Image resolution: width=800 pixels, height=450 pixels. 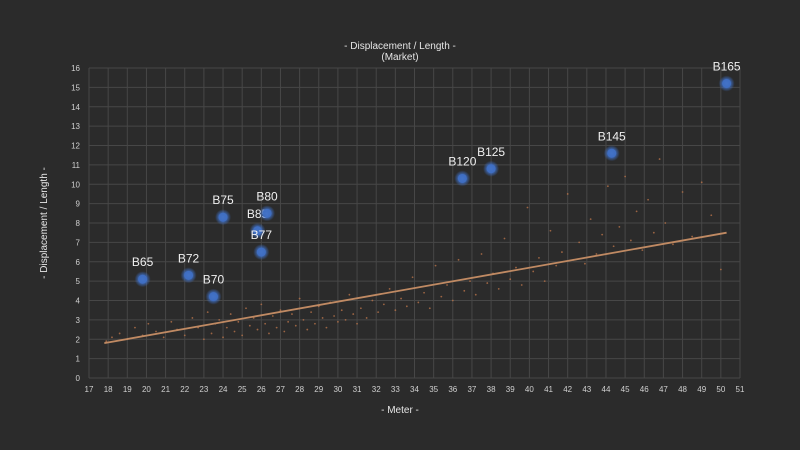 What do you see at coordinates (529, 389) in the screenshot?
I see `x-tick-label: 40` at bounding box center [529, 389].